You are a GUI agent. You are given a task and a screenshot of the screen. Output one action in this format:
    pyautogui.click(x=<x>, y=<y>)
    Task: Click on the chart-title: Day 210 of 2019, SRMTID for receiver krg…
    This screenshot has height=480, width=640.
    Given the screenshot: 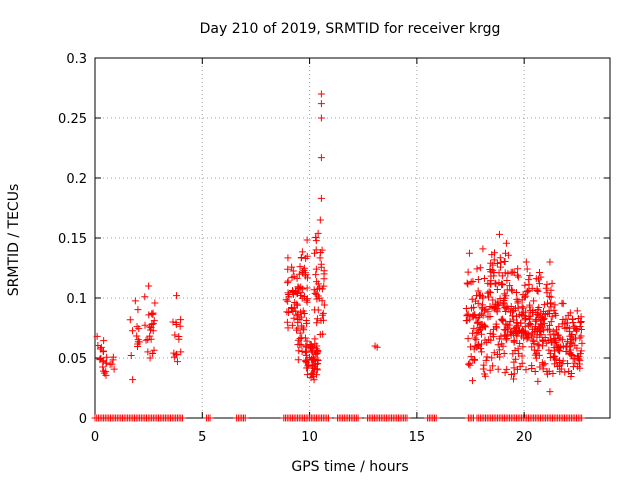 What is the action you would take?
    pyautogui.click(x=350, y=29)
    